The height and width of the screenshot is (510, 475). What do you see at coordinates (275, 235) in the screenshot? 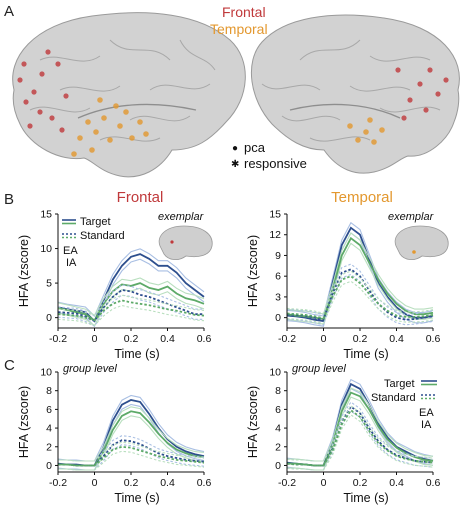
I see `y-tick-label: 12` at bounding box center [275, 235].